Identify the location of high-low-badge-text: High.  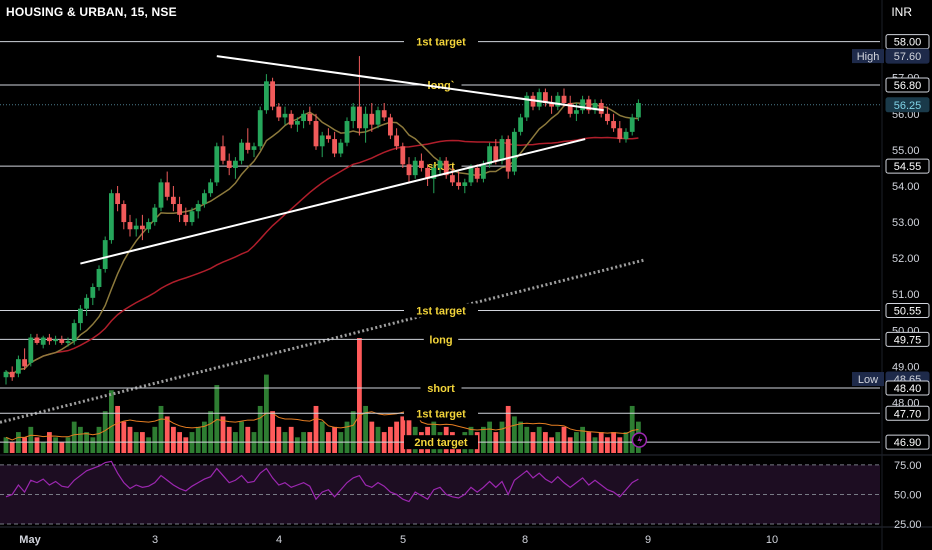
(868, 57).